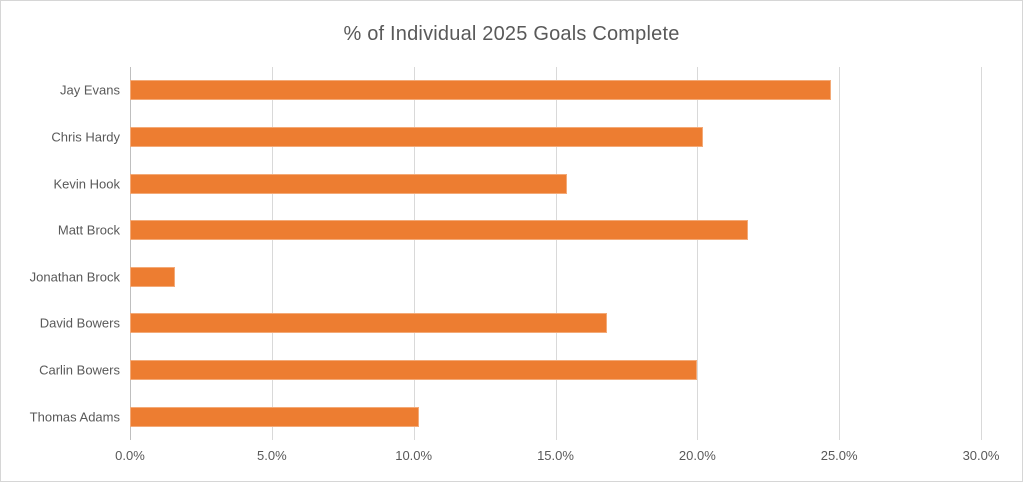 Image resolution: width=1023 pixels, height=482 pixels. Describe the element at coordinates (74, 417) in the screenshot. I see `y-category-label-thomas-adams: Thomas Adams` at that location.